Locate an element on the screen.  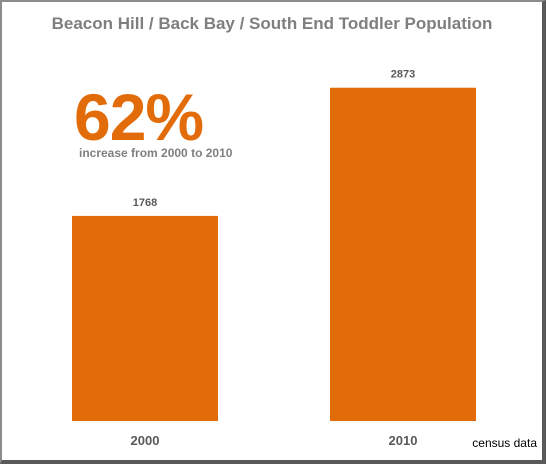
increase-percentage: 62% is located at coordinates (139, 117).